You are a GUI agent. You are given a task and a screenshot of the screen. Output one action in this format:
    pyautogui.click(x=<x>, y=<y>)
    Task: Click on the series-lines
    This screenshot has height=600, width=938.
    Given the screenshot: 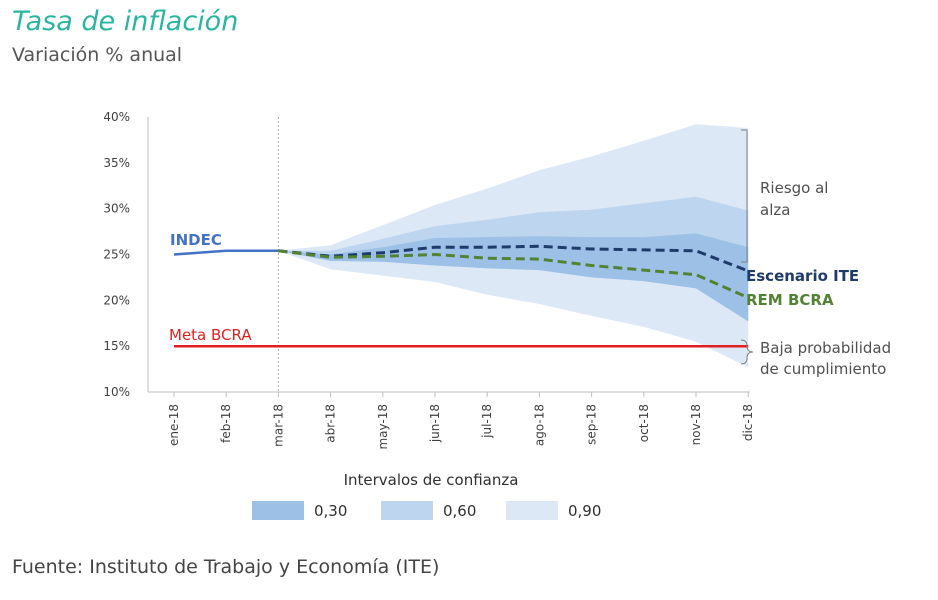 What is the action you would take?
    pyautogui.click(x=461, y=296)
    